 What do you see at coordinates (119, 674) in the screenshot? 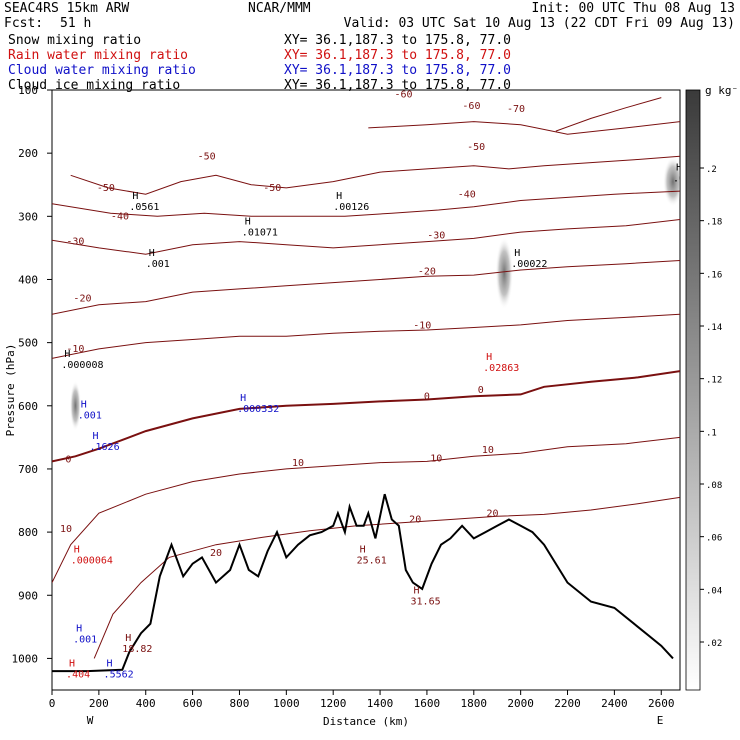
I see `extremum-value: .5562` at bounding box center [119, 674].